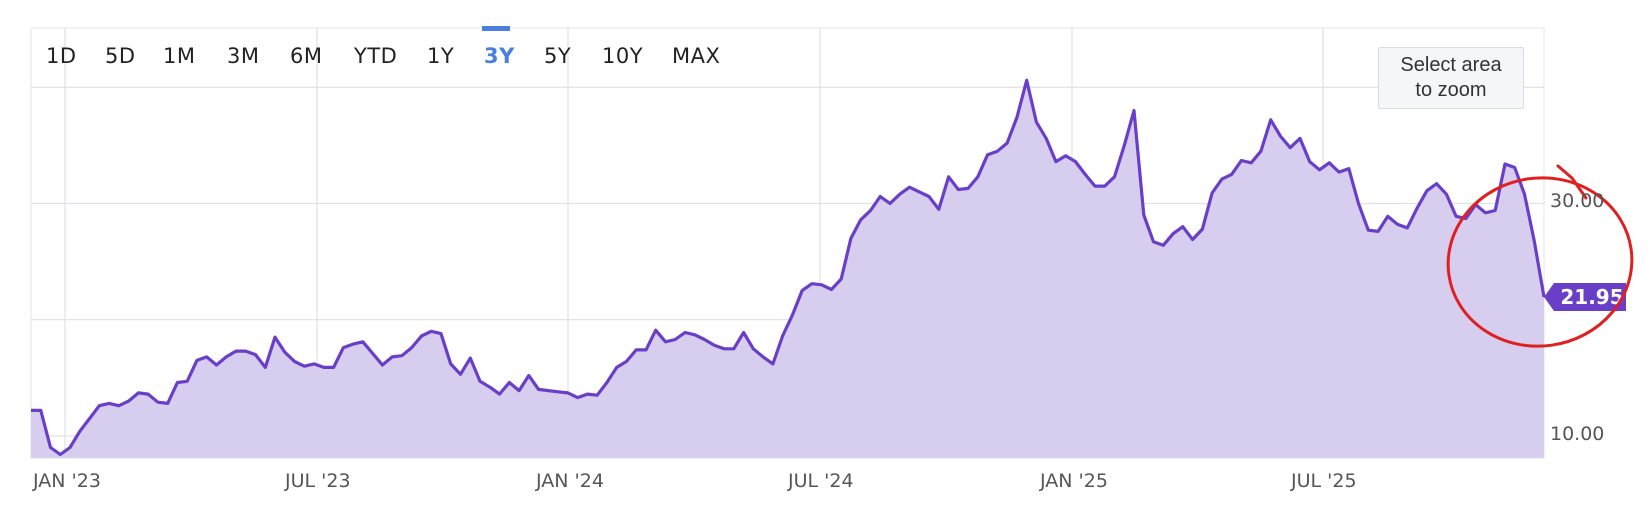 This screenshot has width=1652, height=507. Describe the element at coordinates (499, 56) in the screenshot. I see `range-button-3y: 3Y` at that location.